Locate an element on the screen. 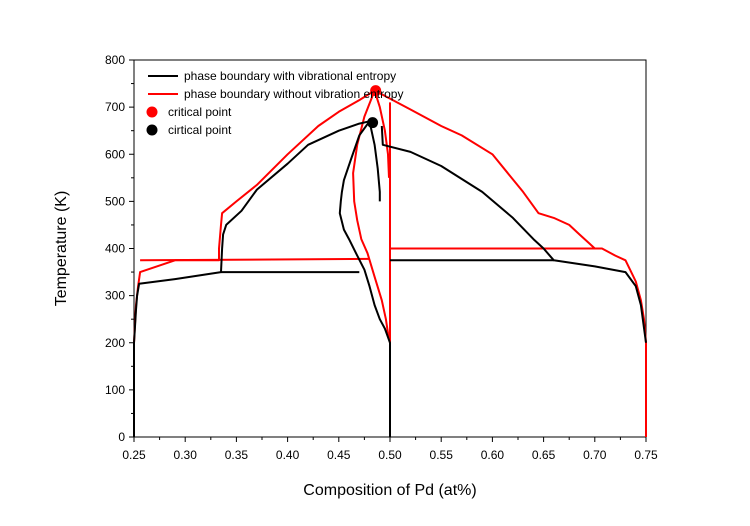  legend-label: critical point is located at coordinates (200, 112).